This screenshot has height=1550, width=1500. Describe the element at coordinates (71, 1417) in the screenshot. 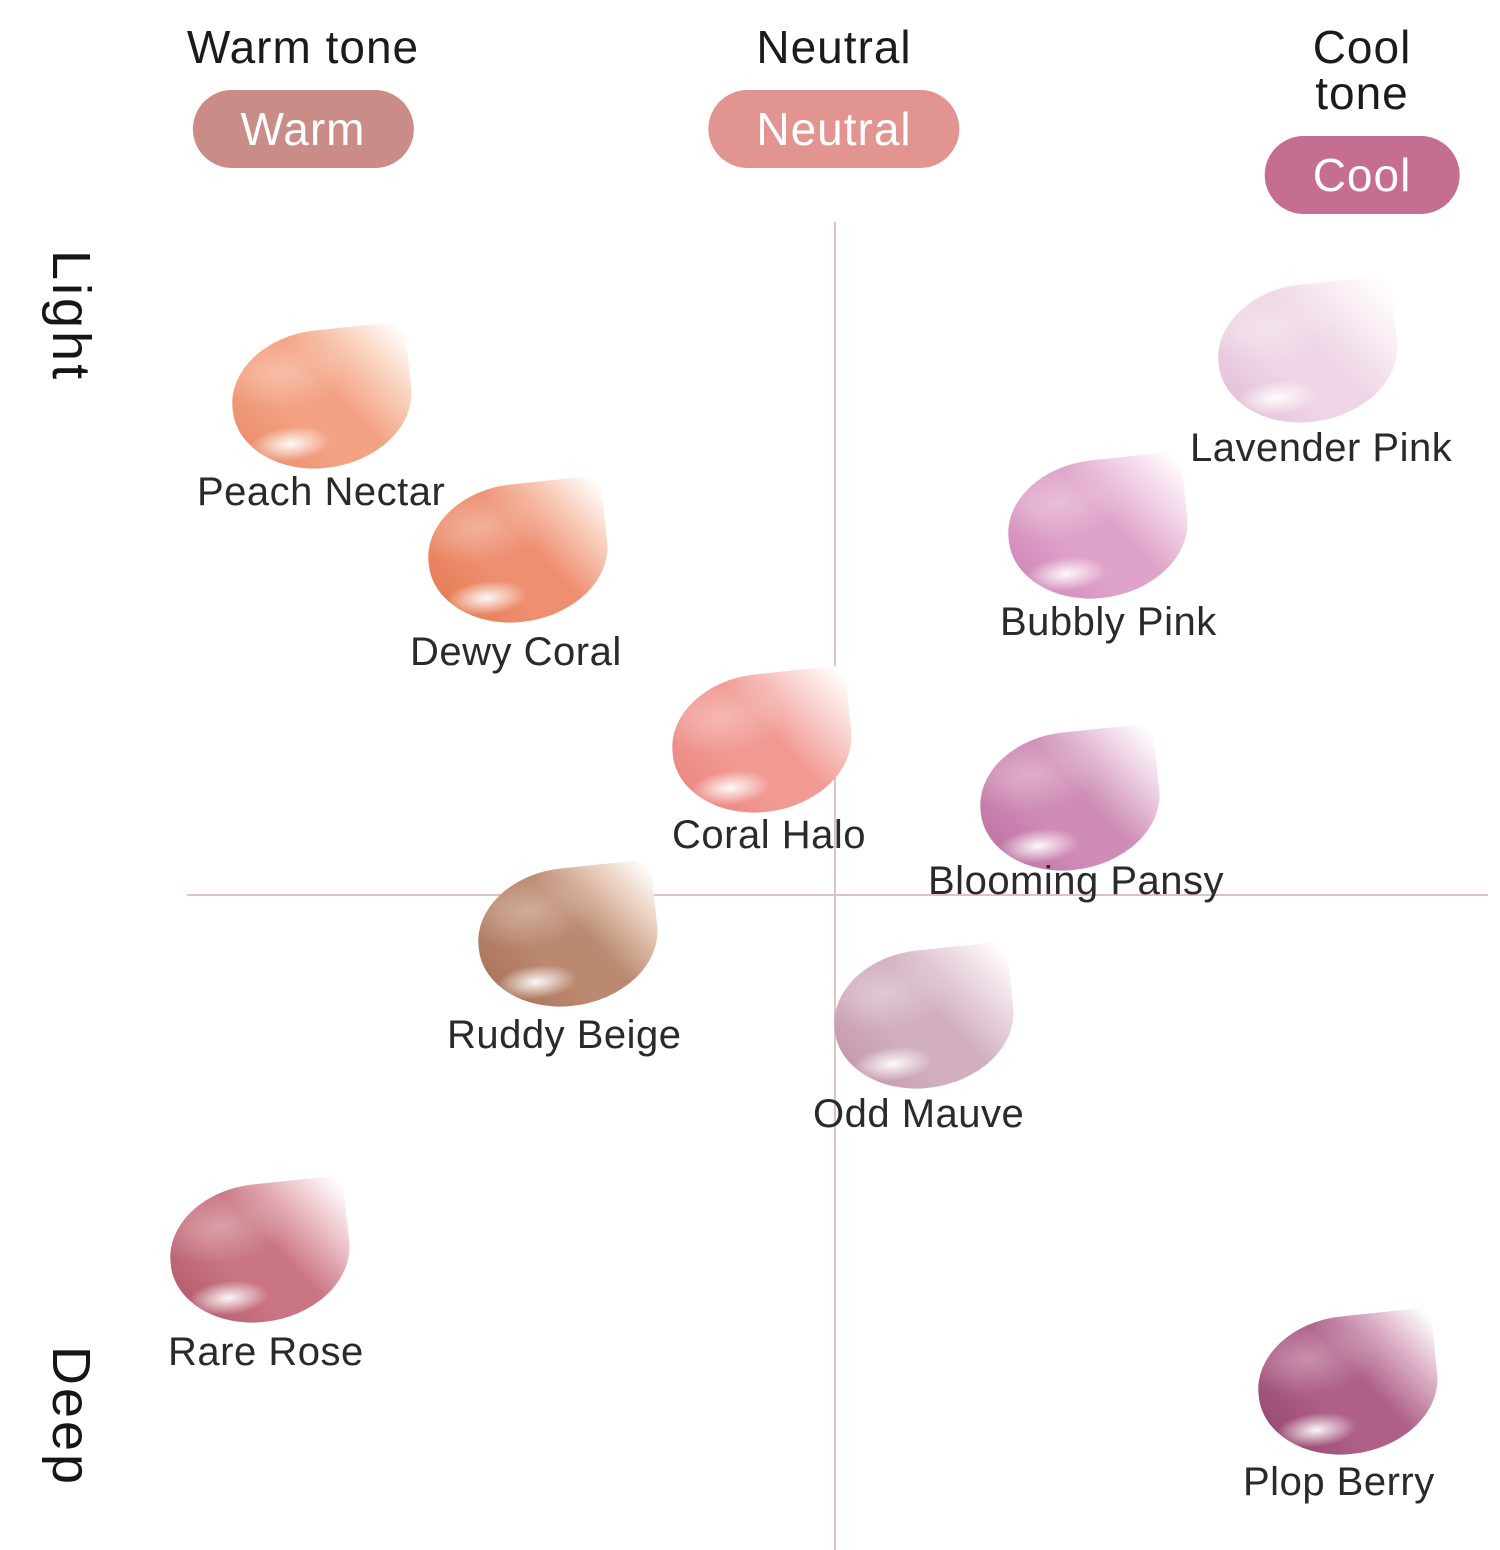

I see `axis-label-deep: Deep` at that location.